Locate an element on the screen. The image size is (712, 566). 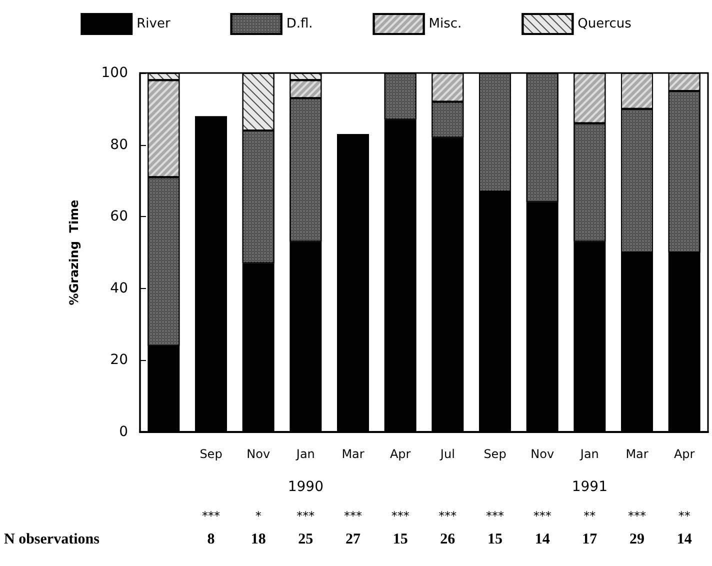
y-tick-label: 20 is located at coordinates (119, 360).